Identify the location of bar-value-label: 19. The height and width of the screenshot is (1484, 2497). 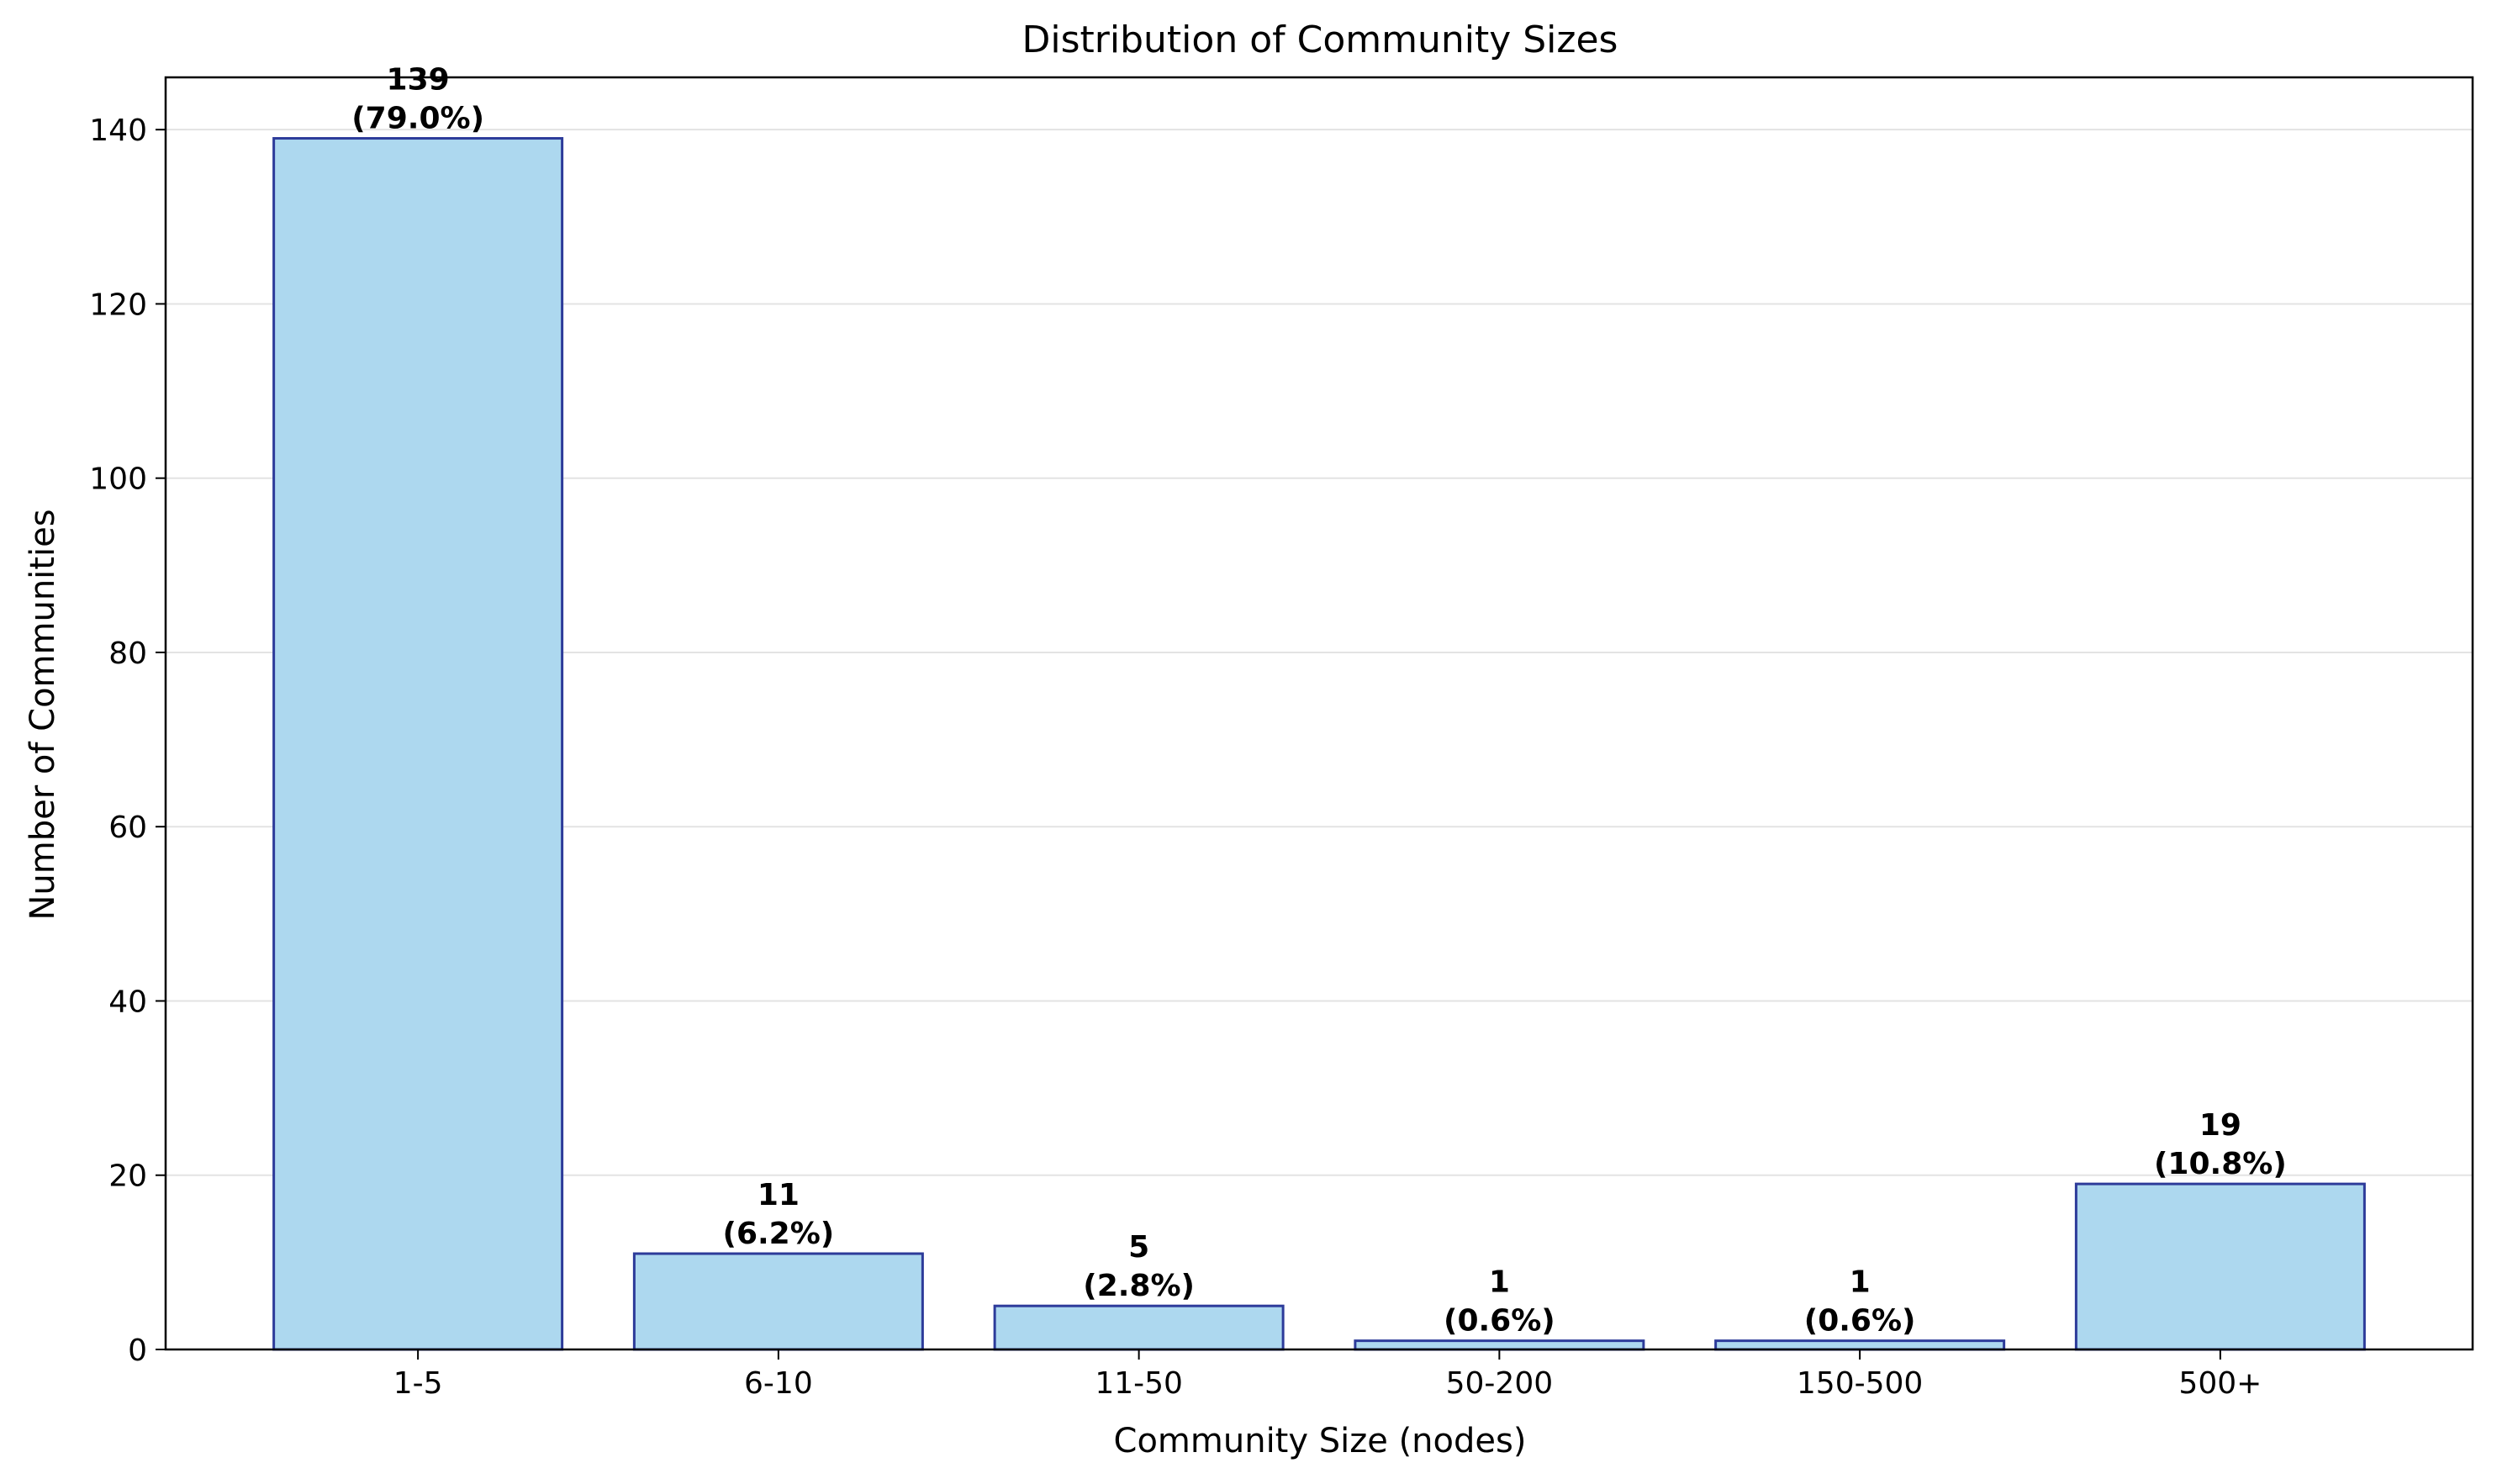
(2220, 1125).